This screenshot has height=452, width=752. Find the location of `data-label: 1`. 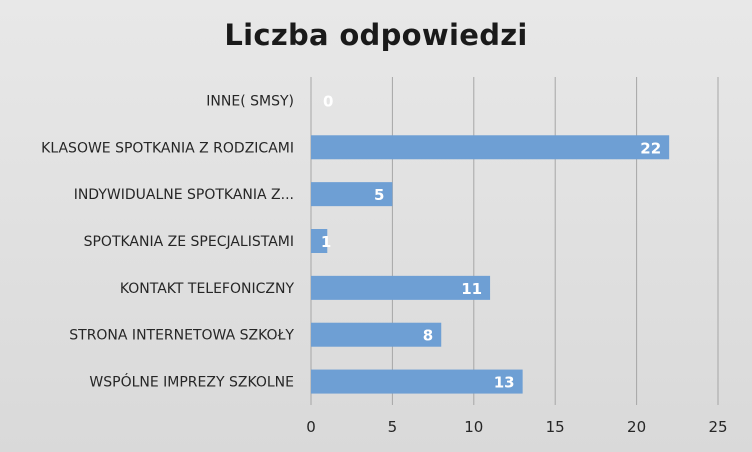

data-label: 1 is located at coordinates (326, 242).